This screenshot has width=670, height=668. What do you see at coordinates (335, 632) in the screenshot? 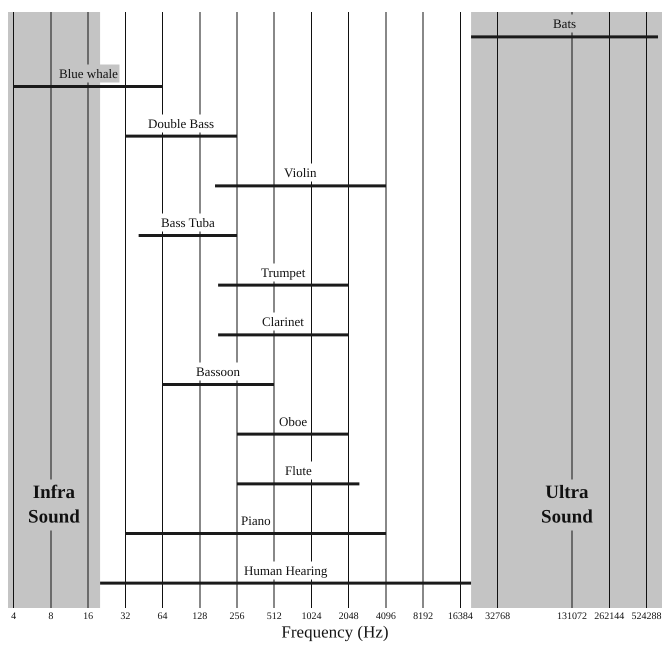
I see `x-axis-title: Frequency (Hz)` at bounding box center [335, 632].